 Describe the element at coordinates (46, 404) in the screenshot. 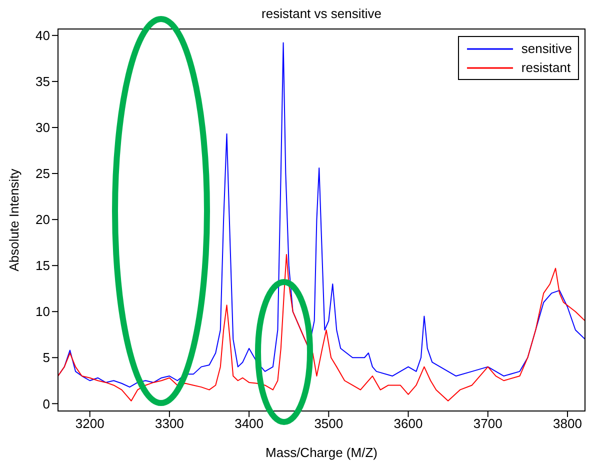

I see `y-tick-label: 0` at that location.